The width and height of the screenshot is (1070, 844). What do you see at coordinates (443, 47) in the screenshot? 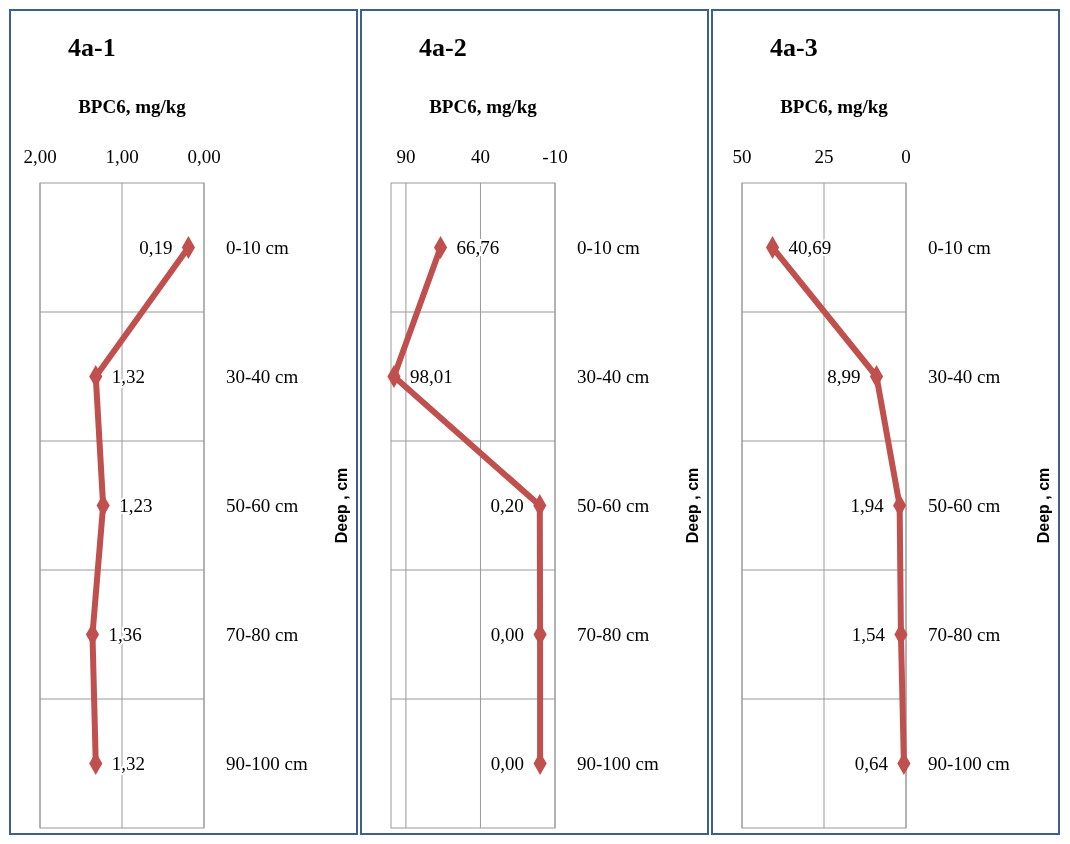
I see `chart-title: 4a-2` at bounding box center [443, 47].